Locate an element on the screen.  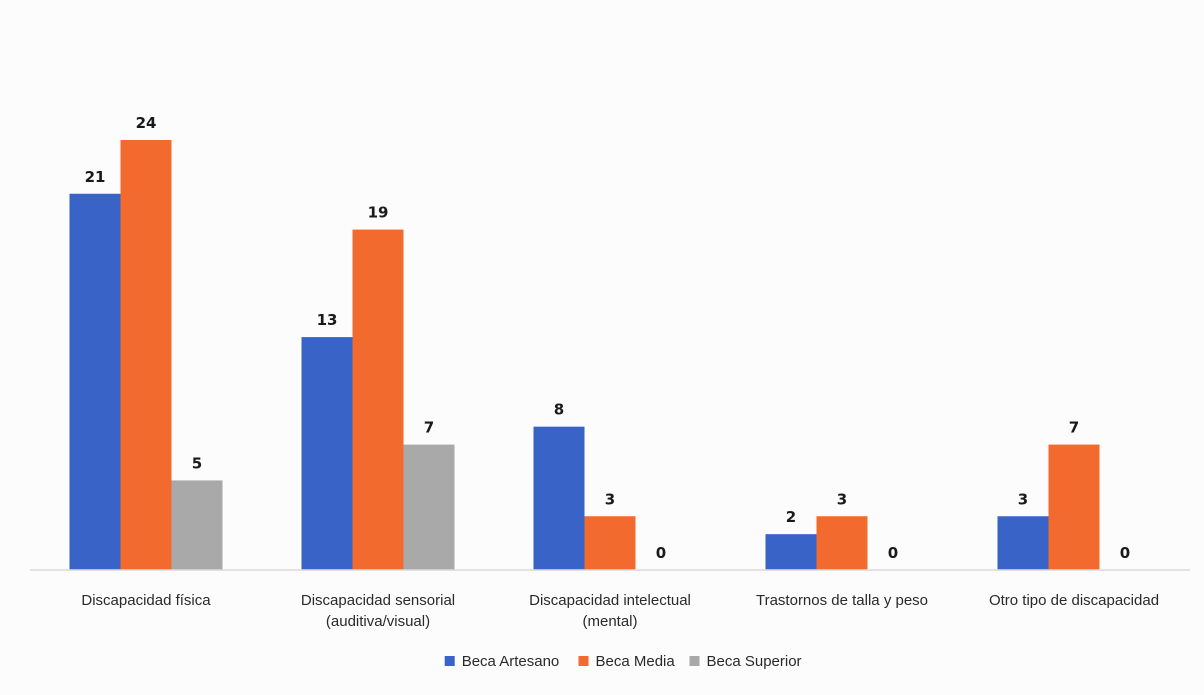
data-label: 21 is located at coordinates (95, 177).